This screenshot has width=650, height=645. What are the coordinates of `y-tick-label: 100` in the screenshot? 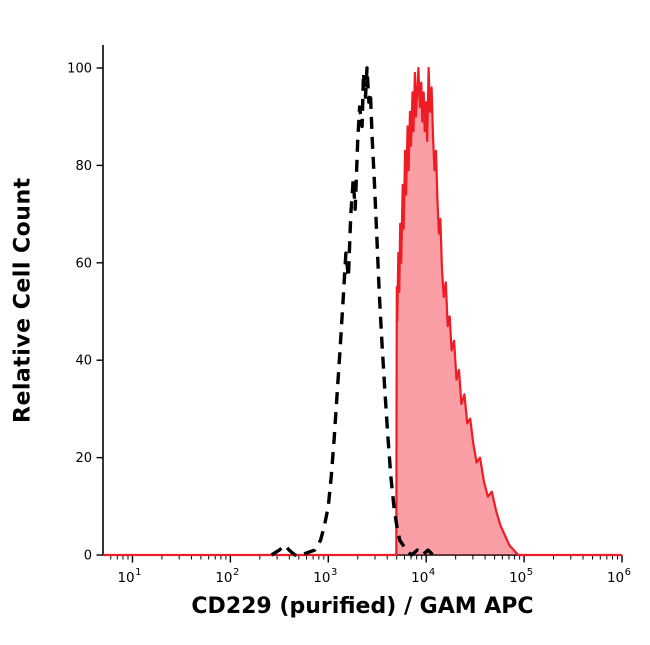 It's located at (79, 69).